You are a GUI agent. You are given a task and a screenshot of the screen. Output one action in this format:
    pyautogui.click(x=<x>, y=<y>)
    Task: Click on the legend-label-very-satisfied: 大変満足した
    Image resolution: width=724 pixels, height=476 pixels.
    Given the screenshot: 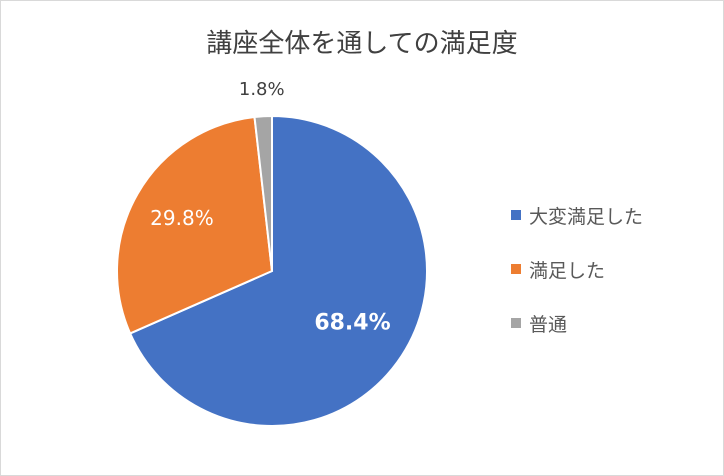 What is the action you would take?
    pyautogui.click(x=586, y=216)
    